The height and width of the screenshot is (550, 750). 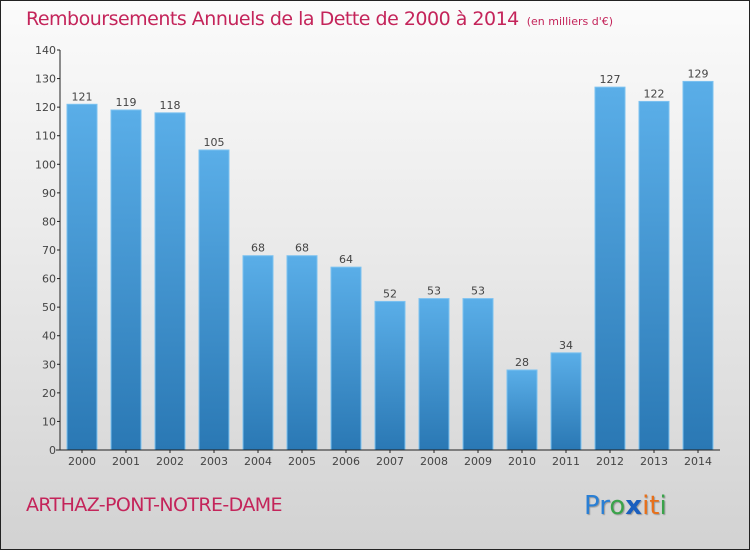 I want to click on y-tick-label-0: 0, so click(x=52, y=450).